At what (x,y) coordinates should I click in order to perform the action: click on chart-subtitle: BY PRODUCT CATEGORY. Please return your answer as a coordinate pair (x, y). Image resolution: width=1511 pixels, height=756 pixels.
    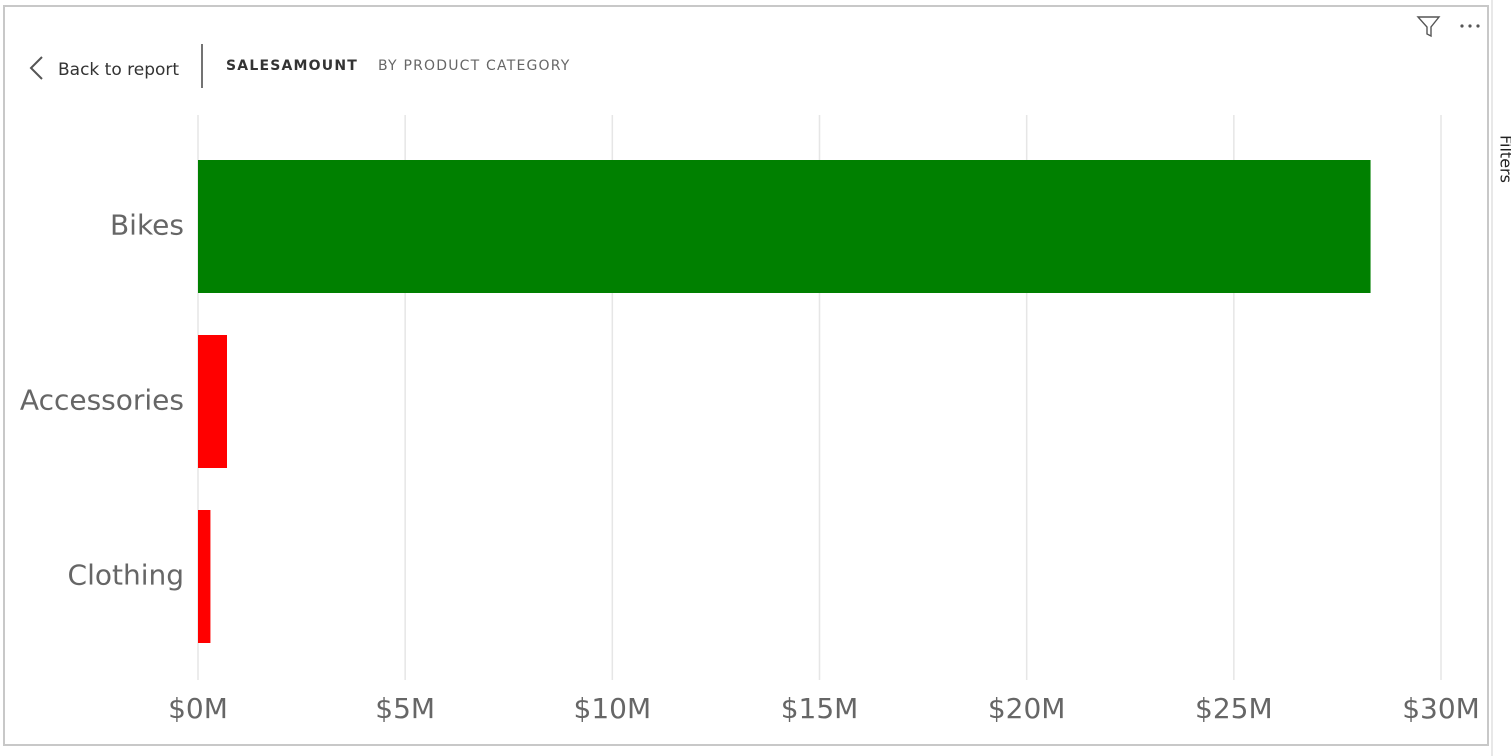
    Looking at the image, I should click on (474, 66).